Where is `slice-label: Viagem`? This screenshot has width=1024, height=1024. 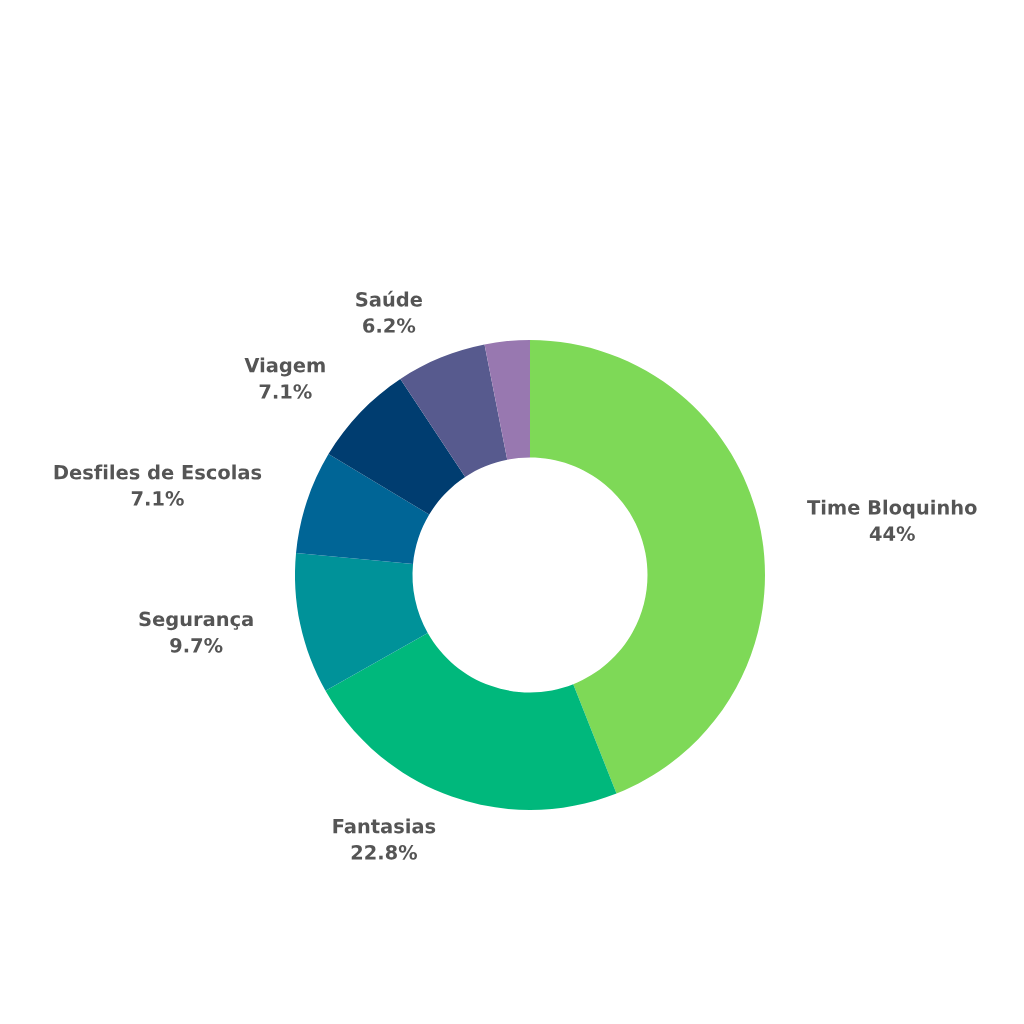
slice-label: Viagem is located at coordinates (284, 367).